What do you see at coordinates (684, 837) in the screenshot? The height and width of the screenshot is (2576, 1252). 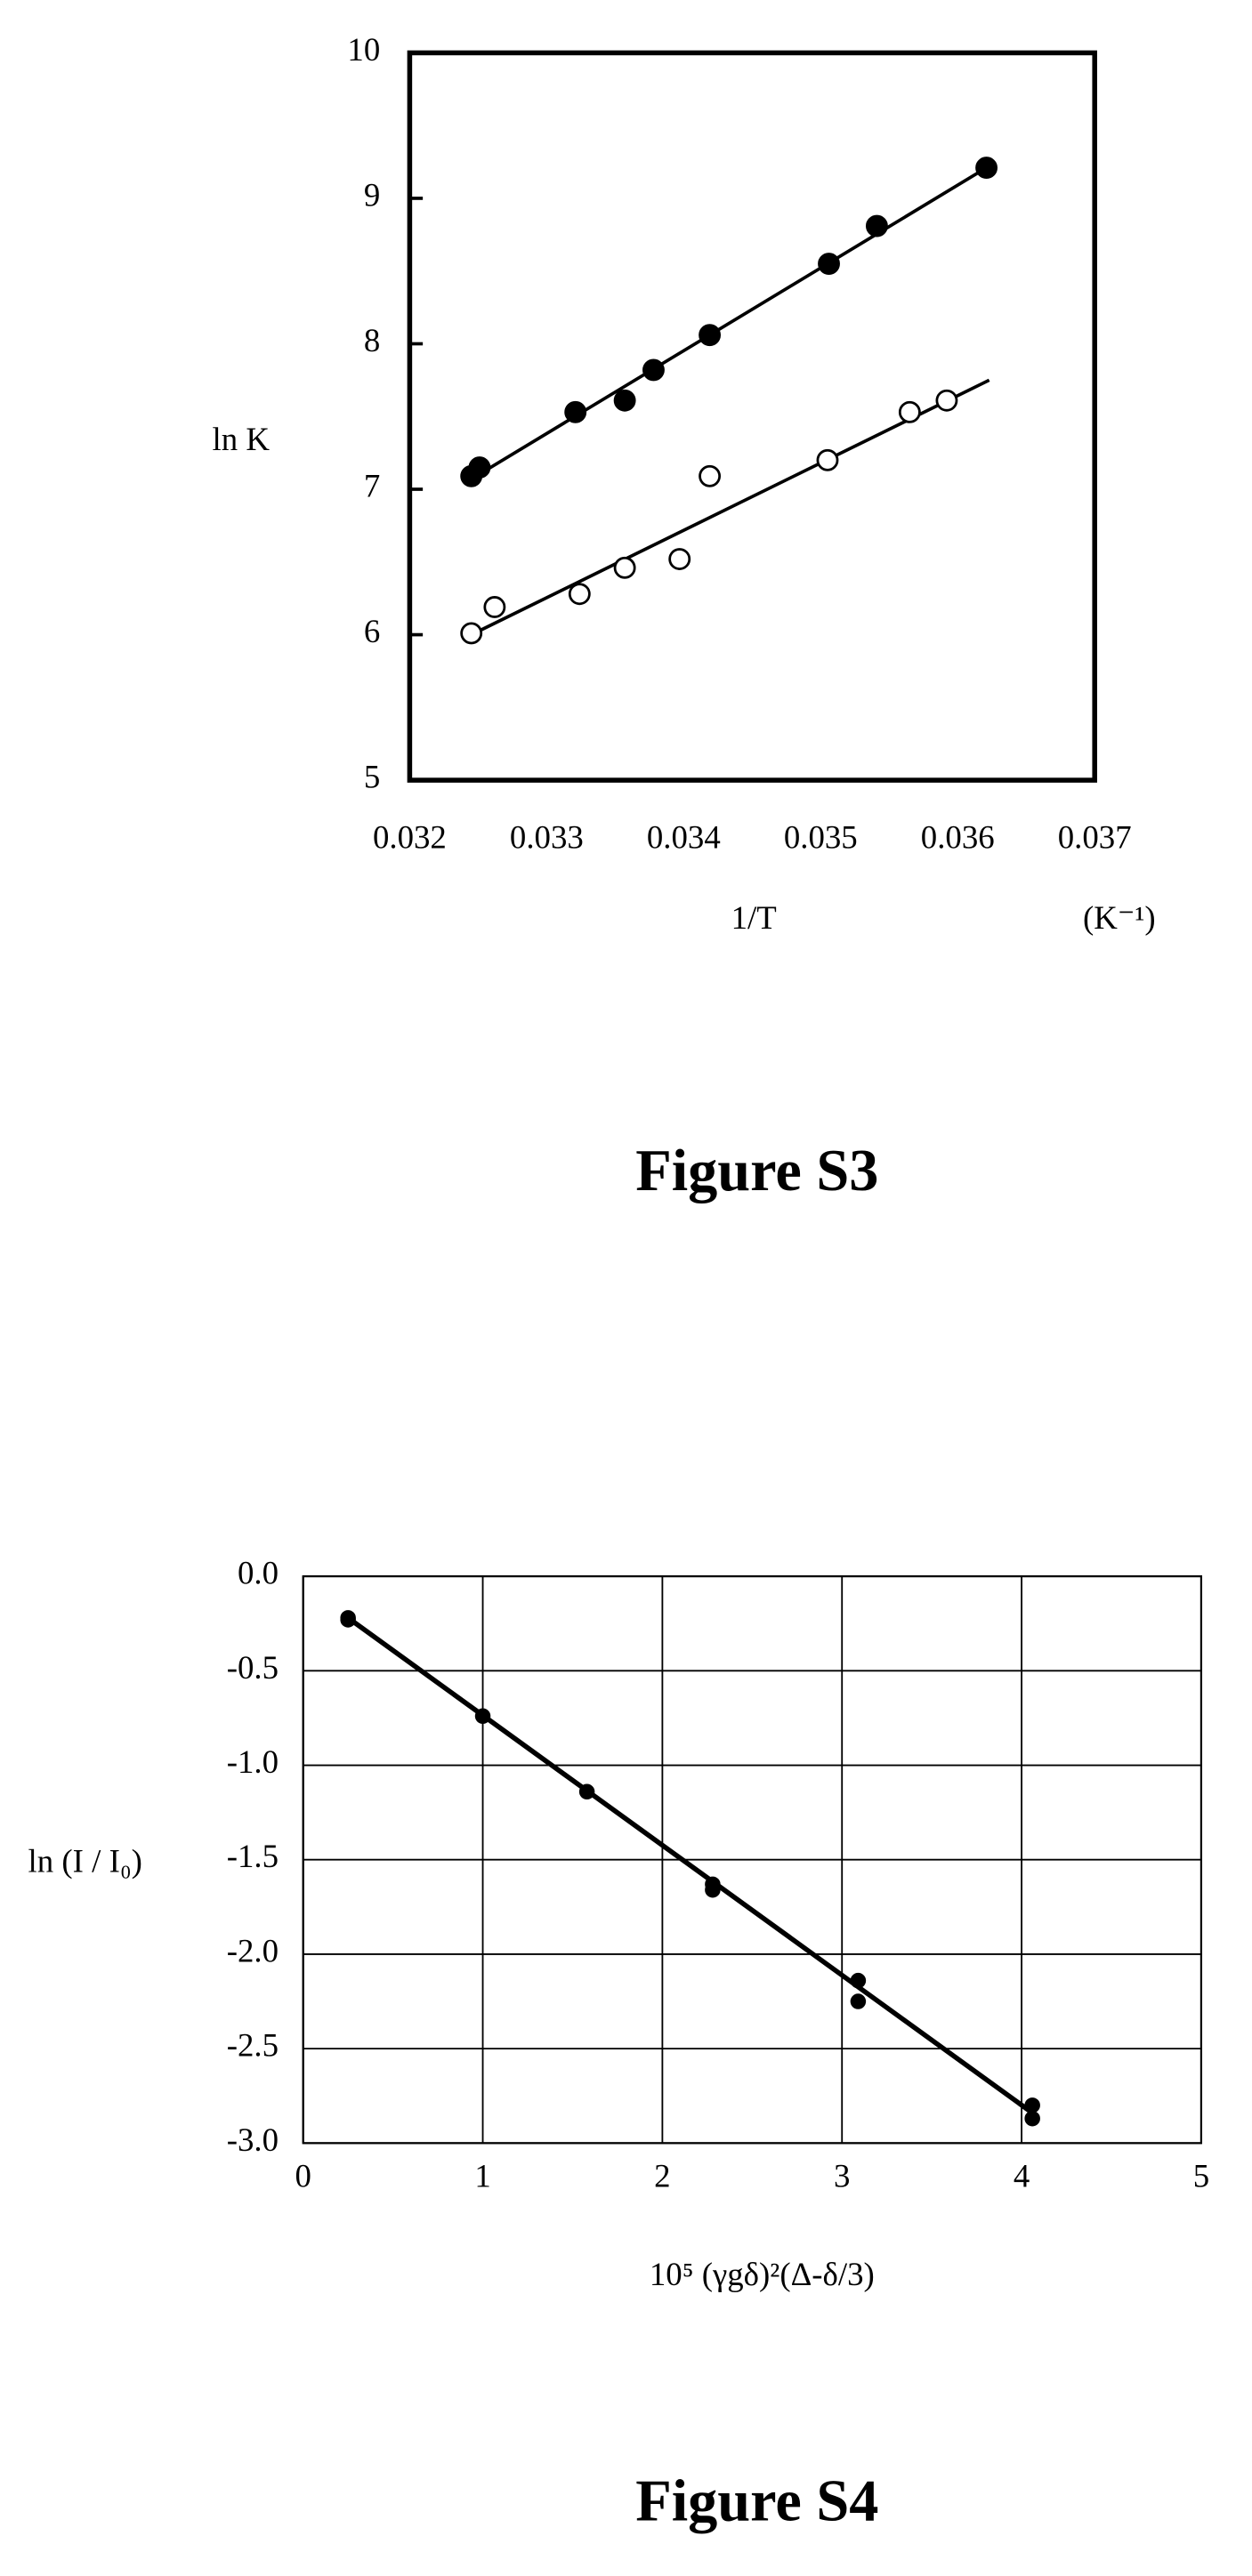 I see `x-tick-label: 0.034` at bounding box center [684, 837].